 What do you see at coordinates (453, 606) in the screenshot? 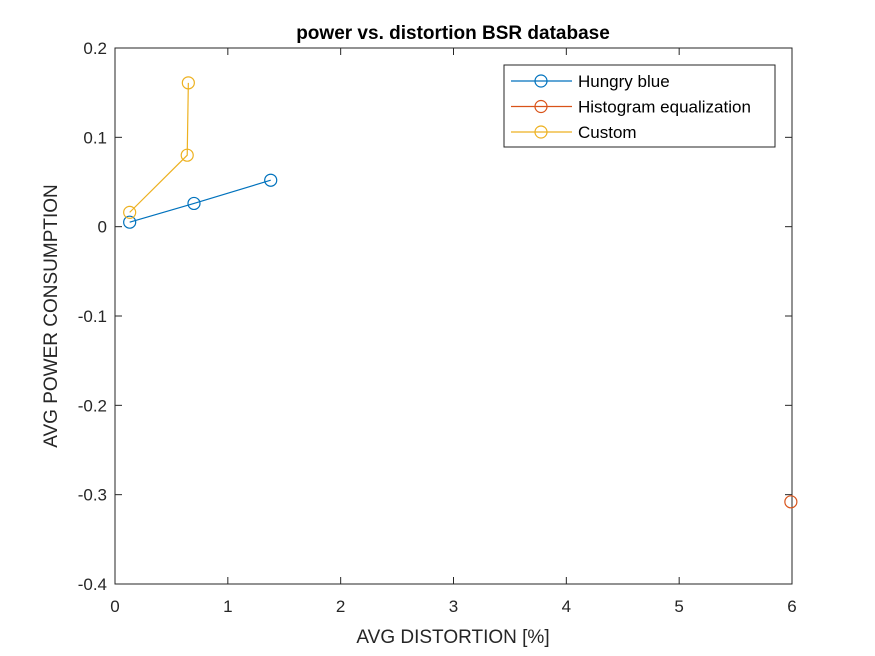
I see `x-tick-label: 3` at bounding box center [453, 606].